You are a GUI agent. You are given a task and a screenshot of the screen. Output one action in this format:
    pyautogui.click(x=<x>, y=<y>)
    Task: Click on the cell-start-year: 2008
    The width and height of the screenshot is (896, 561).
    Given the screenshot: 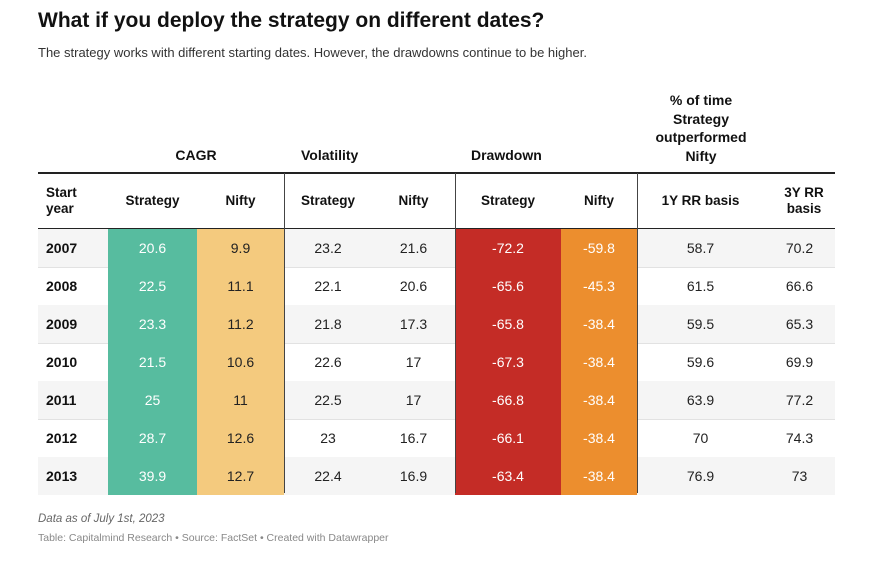 What is the action you would take?
    pyautogui.click(x=62, y=286)
    